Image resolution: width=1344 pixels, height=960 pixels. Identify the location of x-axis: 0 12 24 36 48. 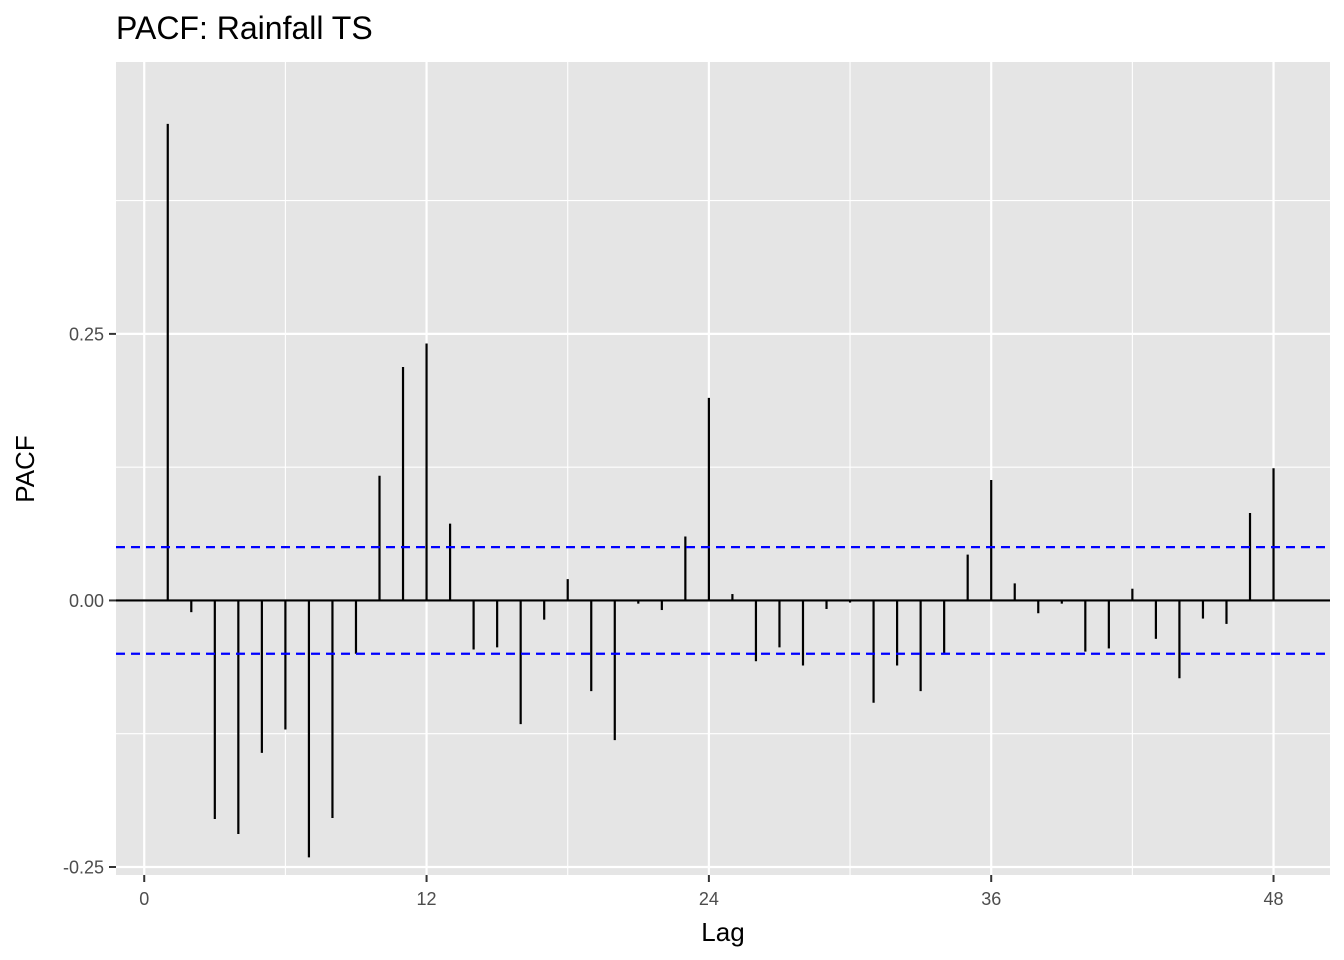
(711, 892).